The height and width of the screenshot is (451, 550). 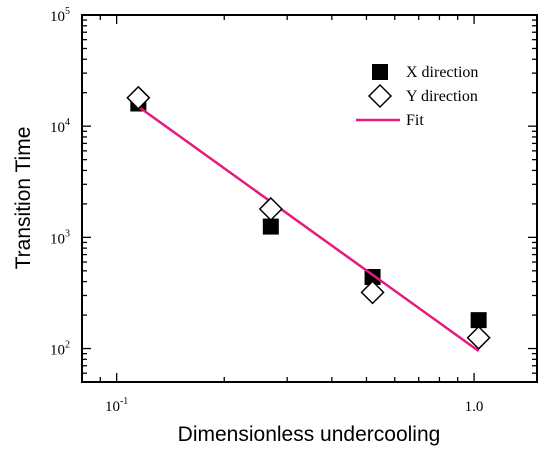 What do you see at coordinates (23, 198) in the screenshot?
I see `y-axis-label: Transition Time` at bounding box center [23, 198].